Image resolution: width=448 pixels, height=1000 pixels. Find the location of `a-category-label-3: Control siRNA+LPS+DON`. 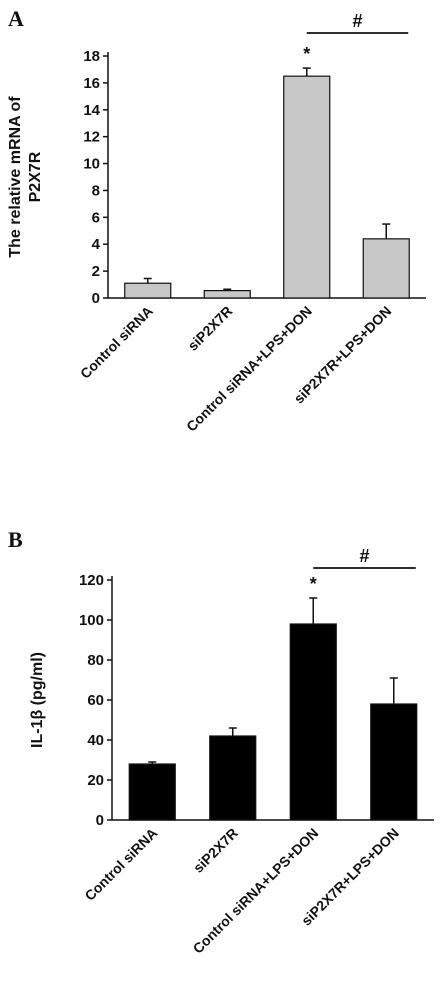

a-category-label-3: Control siRNA+LPS+DON is located at coordinates (249, 369).